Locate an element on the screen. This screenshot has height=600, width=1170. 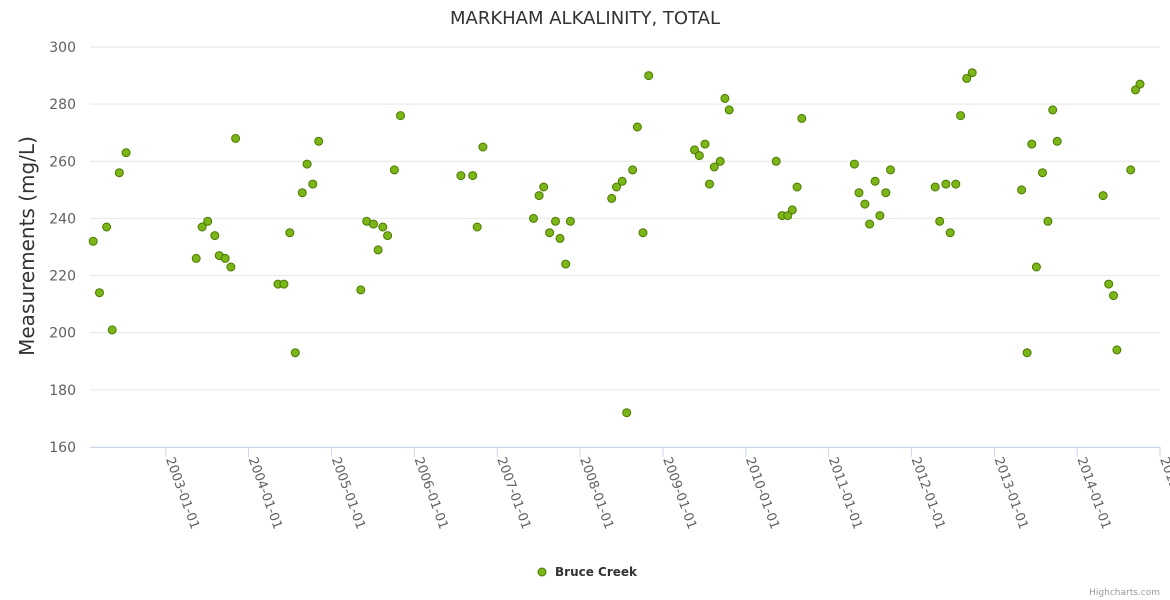
legend-item-bruce-creek: Bruce Creek is located at coordinates (596, 572).